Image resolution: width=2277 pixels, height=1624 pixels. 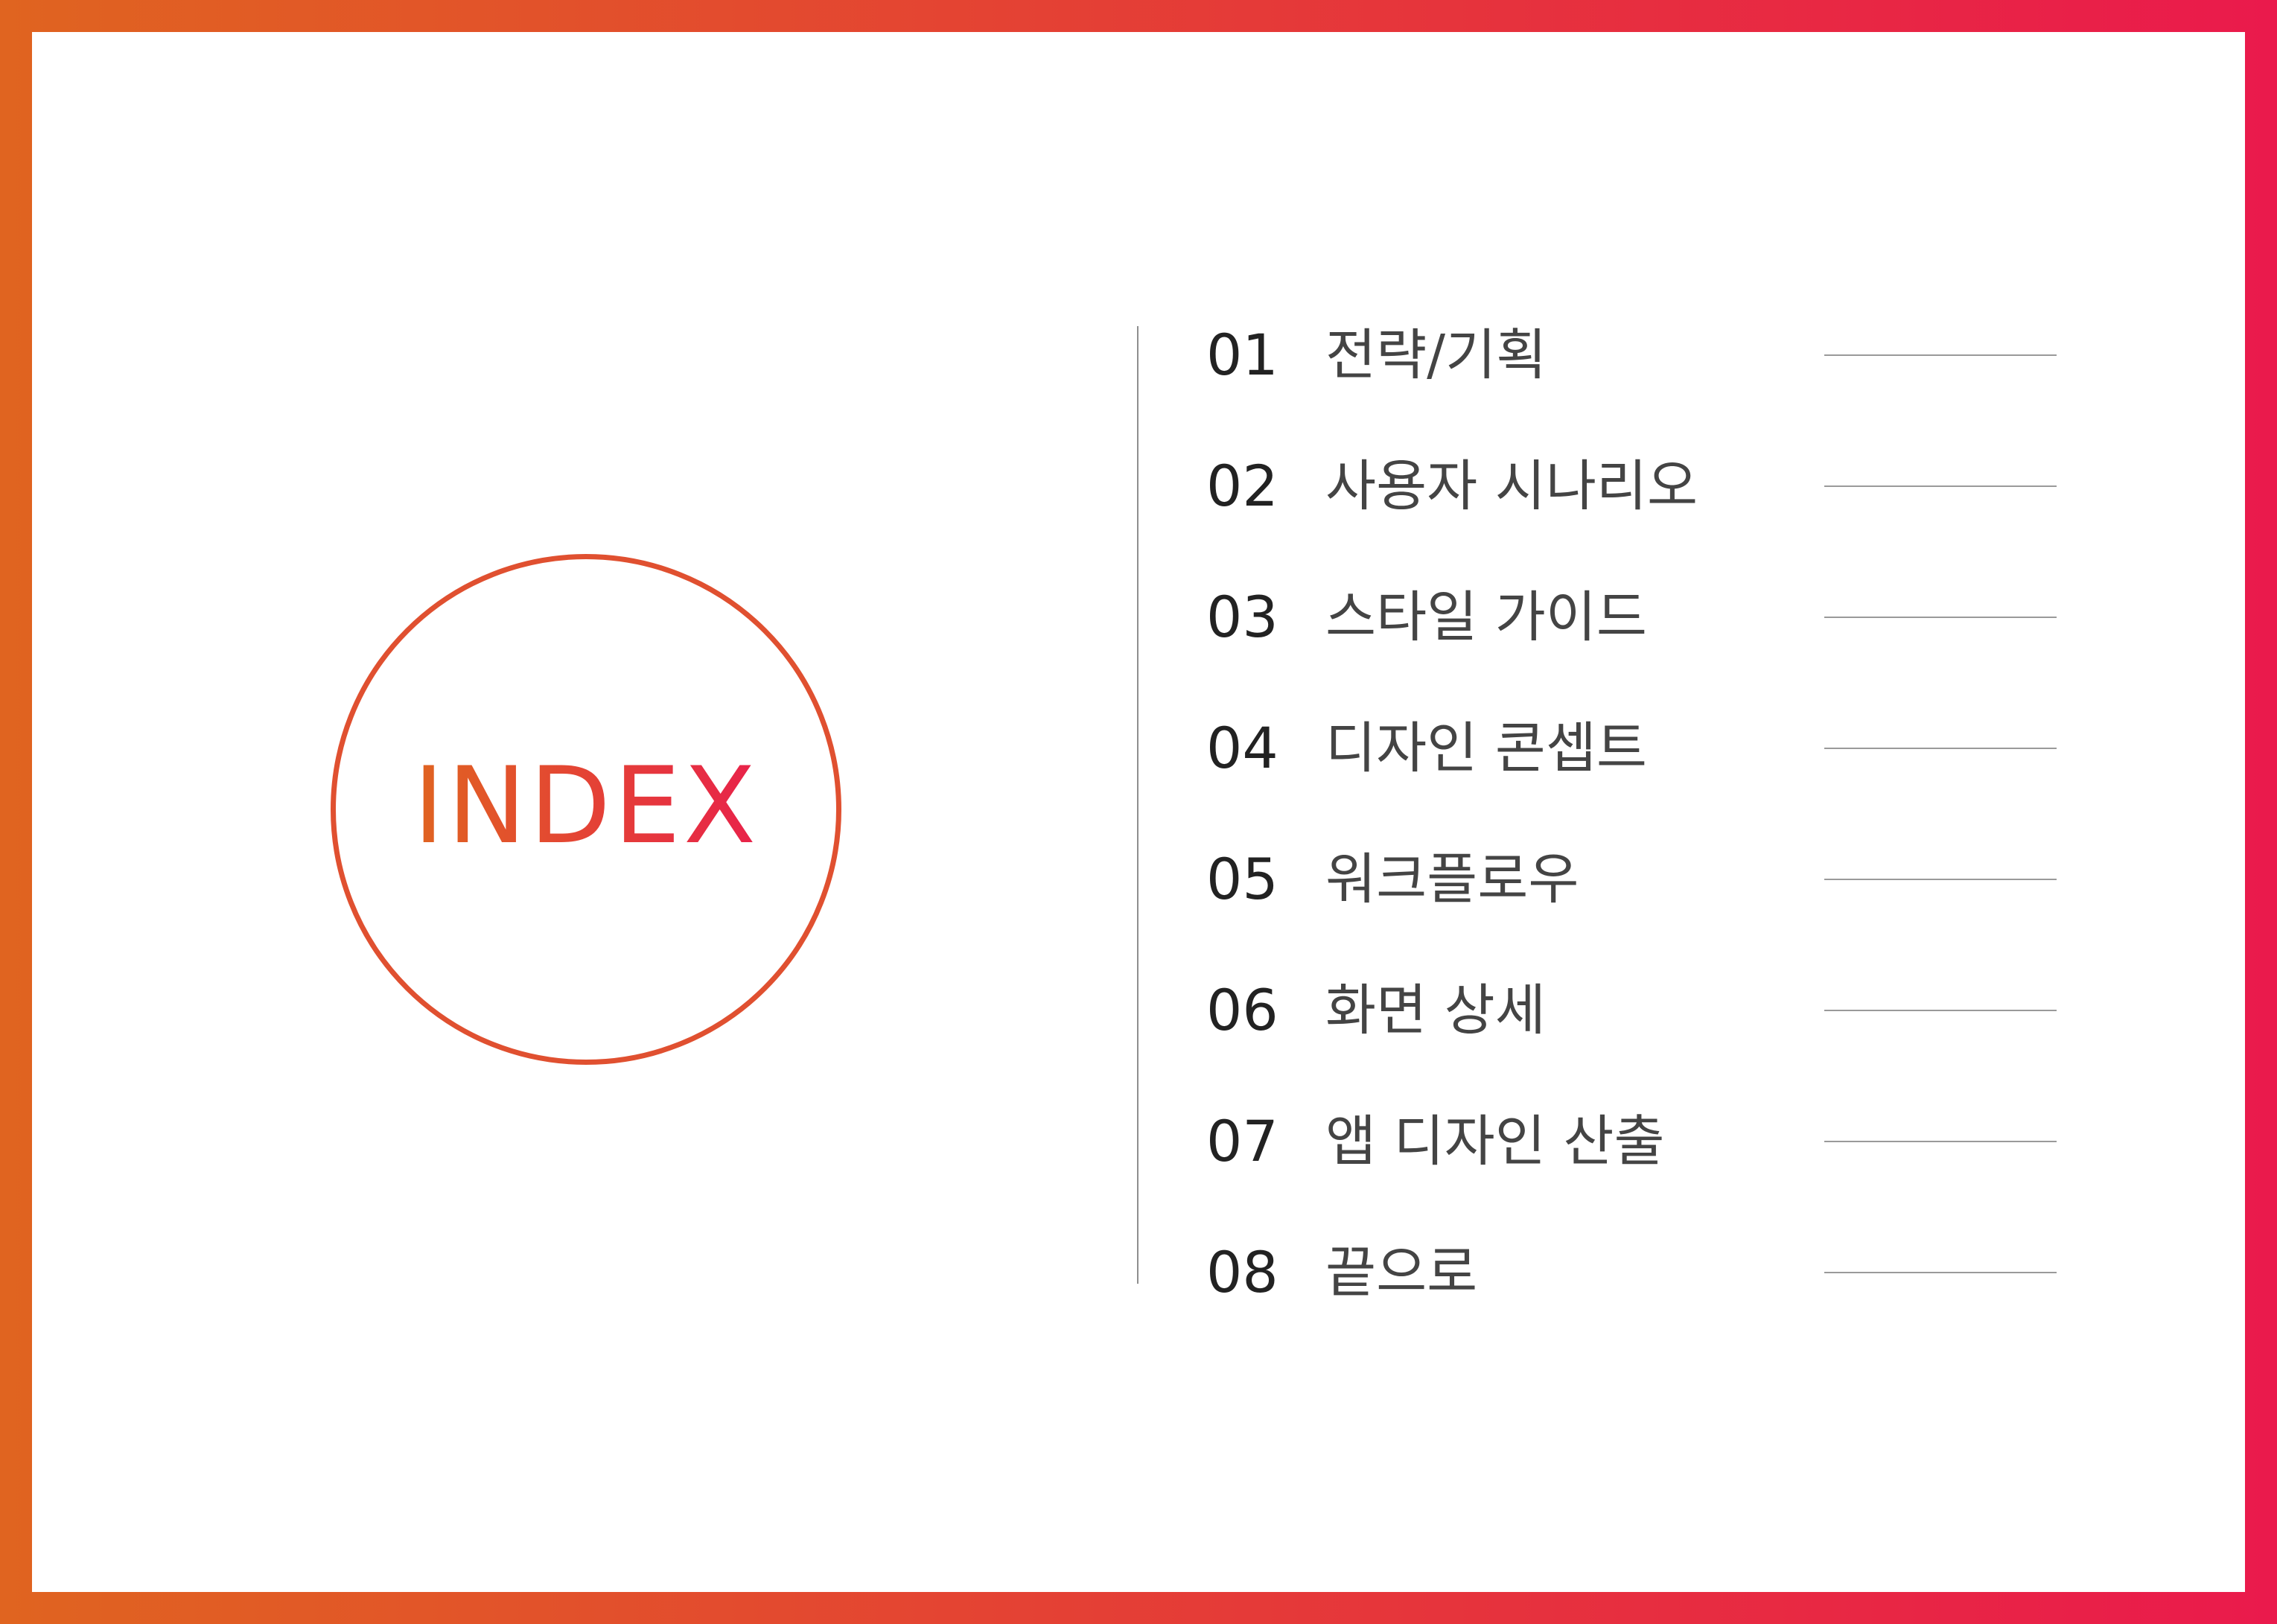 What do you see at coordinates (1242, 1010) in the screenshot?
I see `index-item-number: 06` at bounding box center [1242, 1010].